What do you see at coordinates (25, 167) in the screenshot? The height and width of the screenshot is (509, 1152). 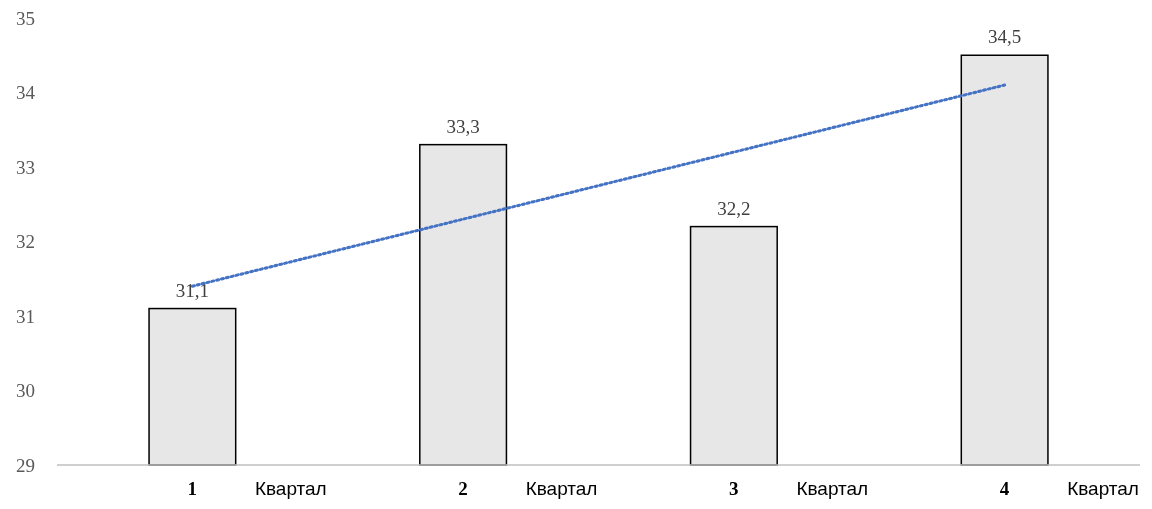 I see `y-tick-label: 33` at bounding box center [25, 167].